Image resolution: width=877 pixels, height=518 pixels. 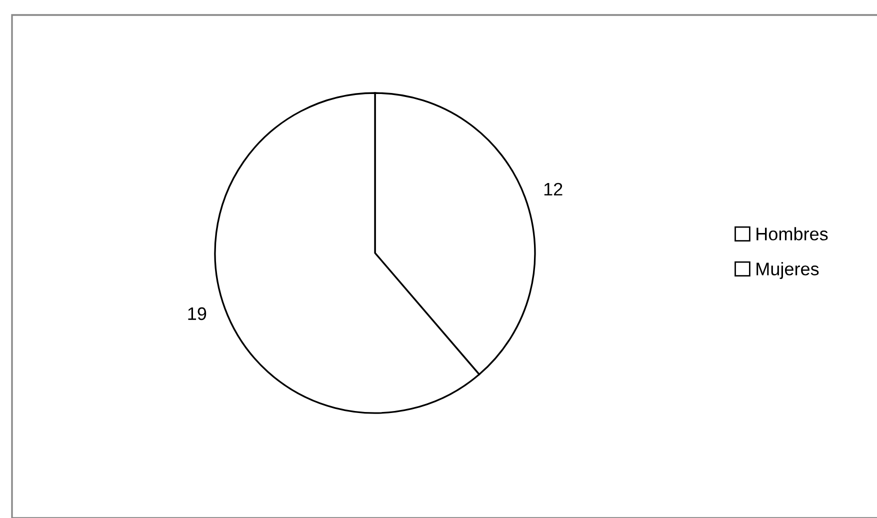 I want to click on data-label: 19, so click(x=197, y=313).